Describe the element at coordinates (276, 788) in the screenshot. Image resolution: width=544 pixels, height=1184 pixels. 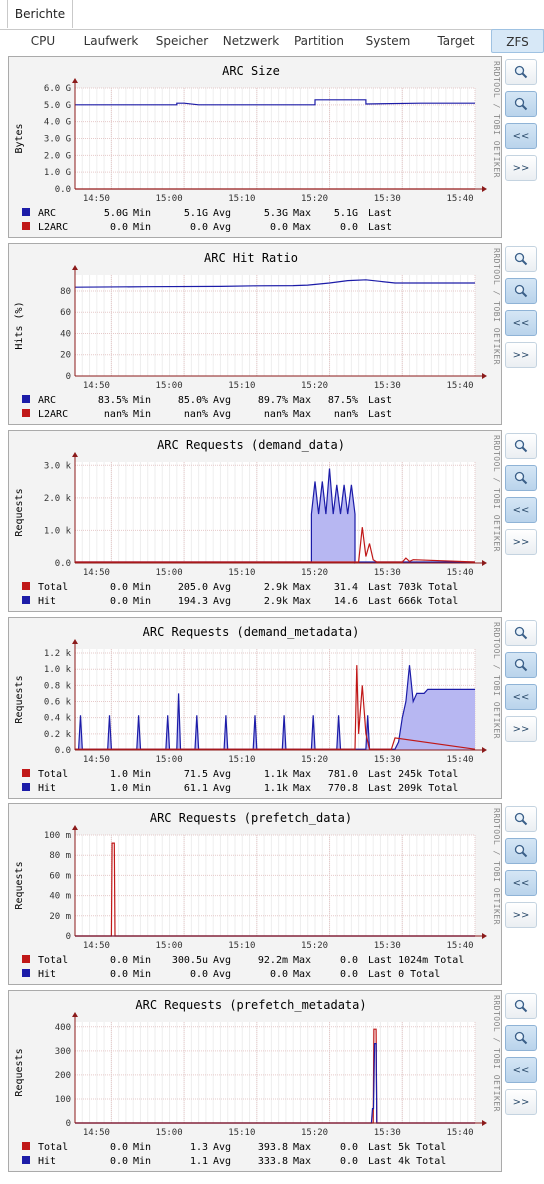
I see `legend-avg: 1.1k` at that location.